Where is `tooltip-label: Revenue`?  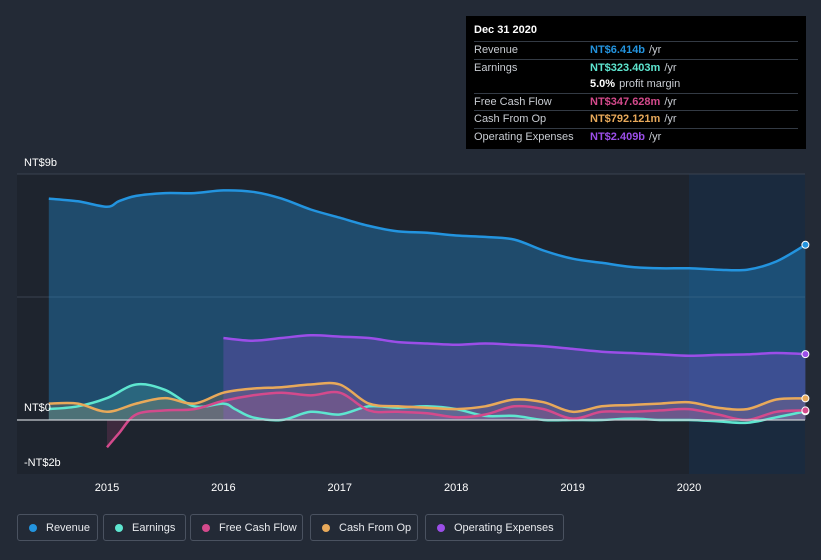
tooltip-label: Revenue is located at coordinates (496, 50).